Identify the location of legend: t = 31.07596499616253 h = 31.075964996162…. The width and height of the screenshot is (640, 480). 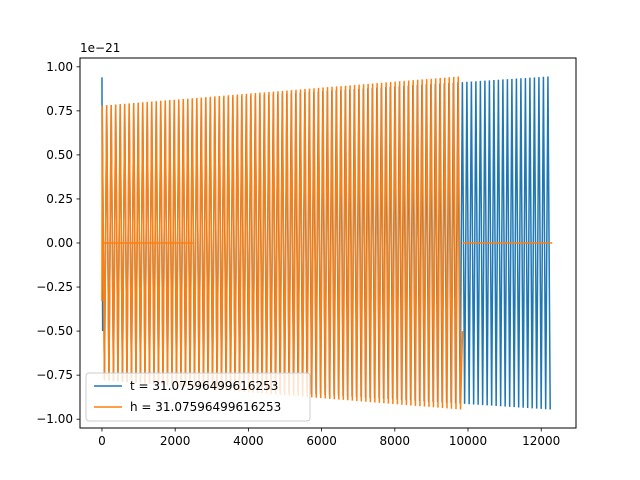
(198, 397).